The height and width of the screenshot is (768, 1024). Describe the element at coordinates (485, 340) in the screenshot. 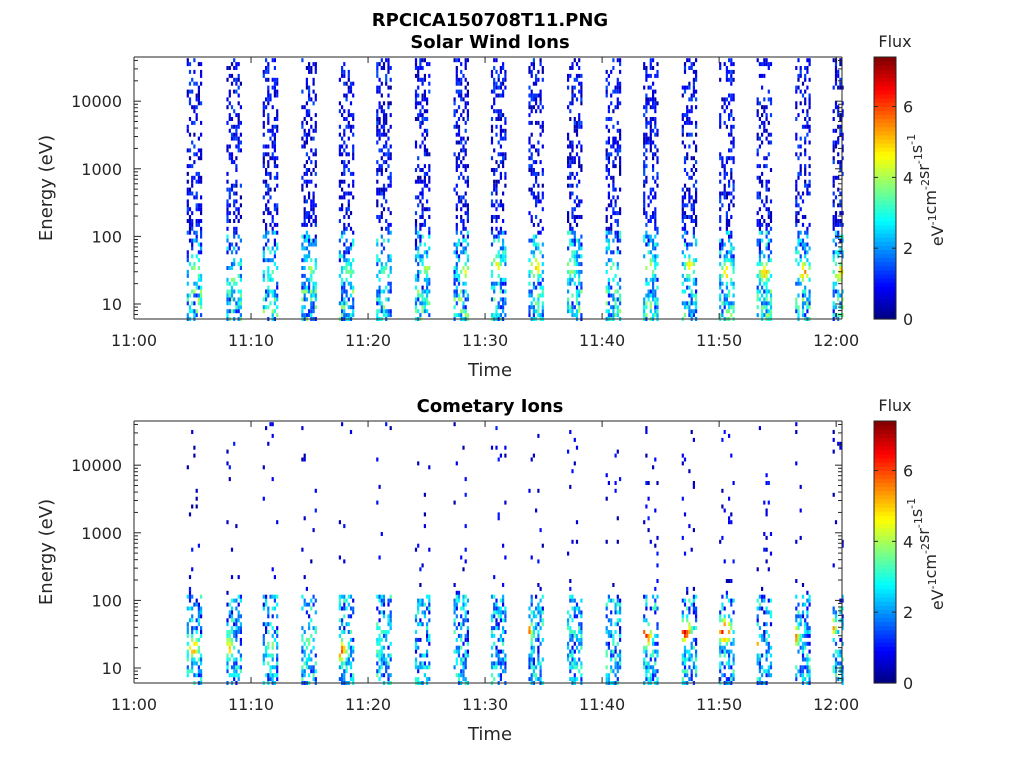

I see `x-tick-label: 11:30` at that location.